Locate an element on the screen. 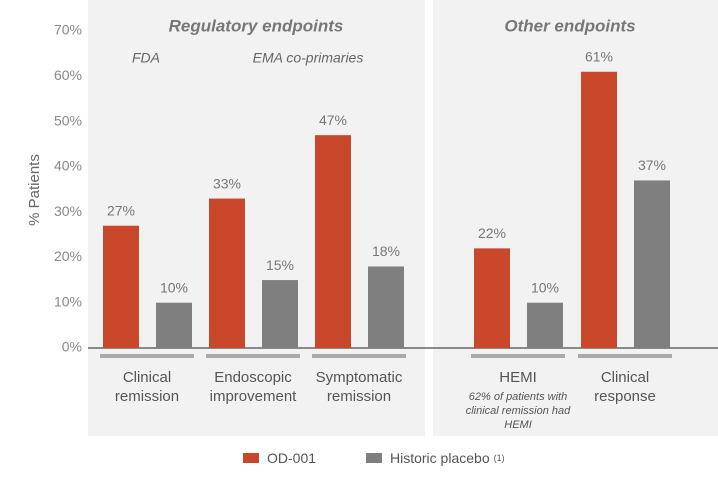  data-label: 27% is located at coordinates (121, 210).